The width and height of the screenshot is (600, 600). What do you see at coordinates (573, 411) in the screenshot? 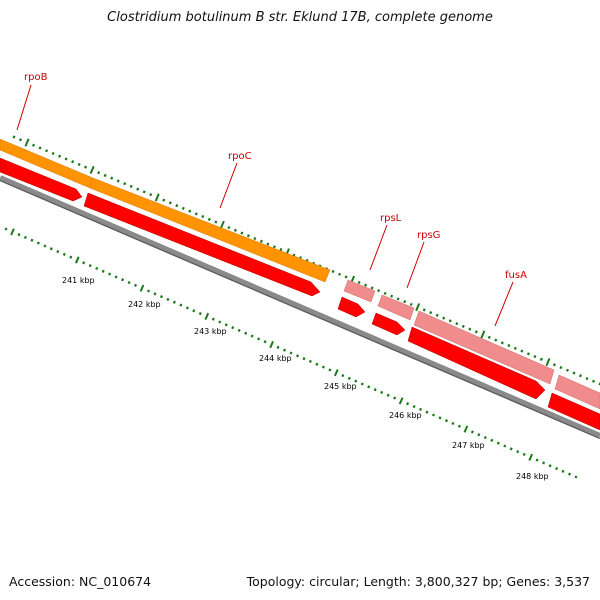
I see `gene-next-arrow` at bounding box center [573, 411].